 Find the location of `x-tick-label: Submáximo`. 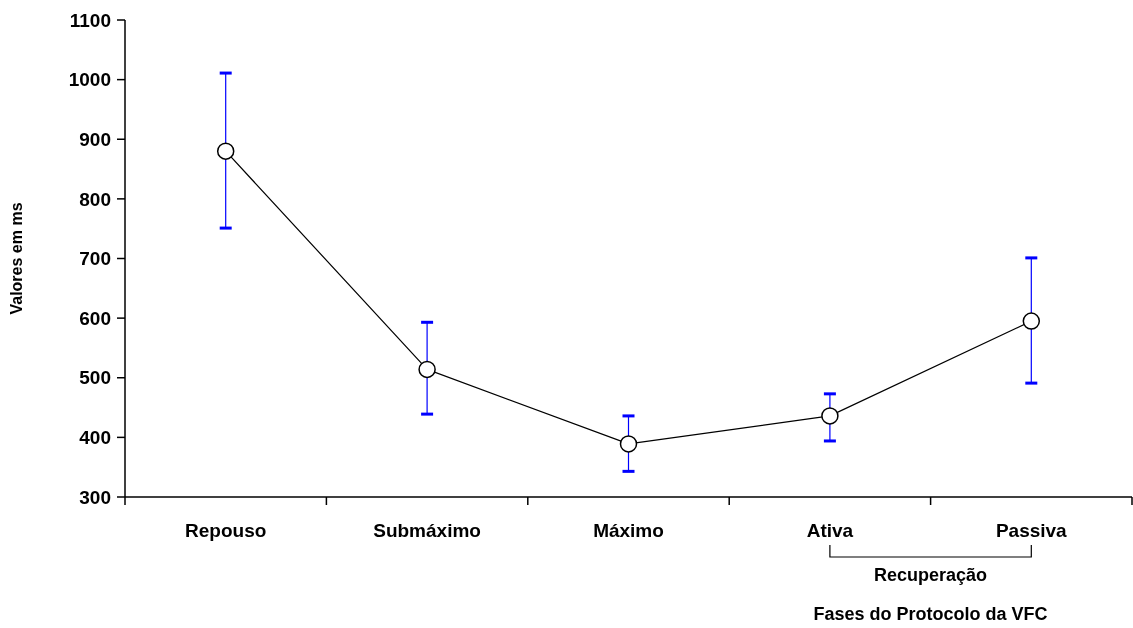

x-tick-label: Submáximo is located at coordinates (427, 530).